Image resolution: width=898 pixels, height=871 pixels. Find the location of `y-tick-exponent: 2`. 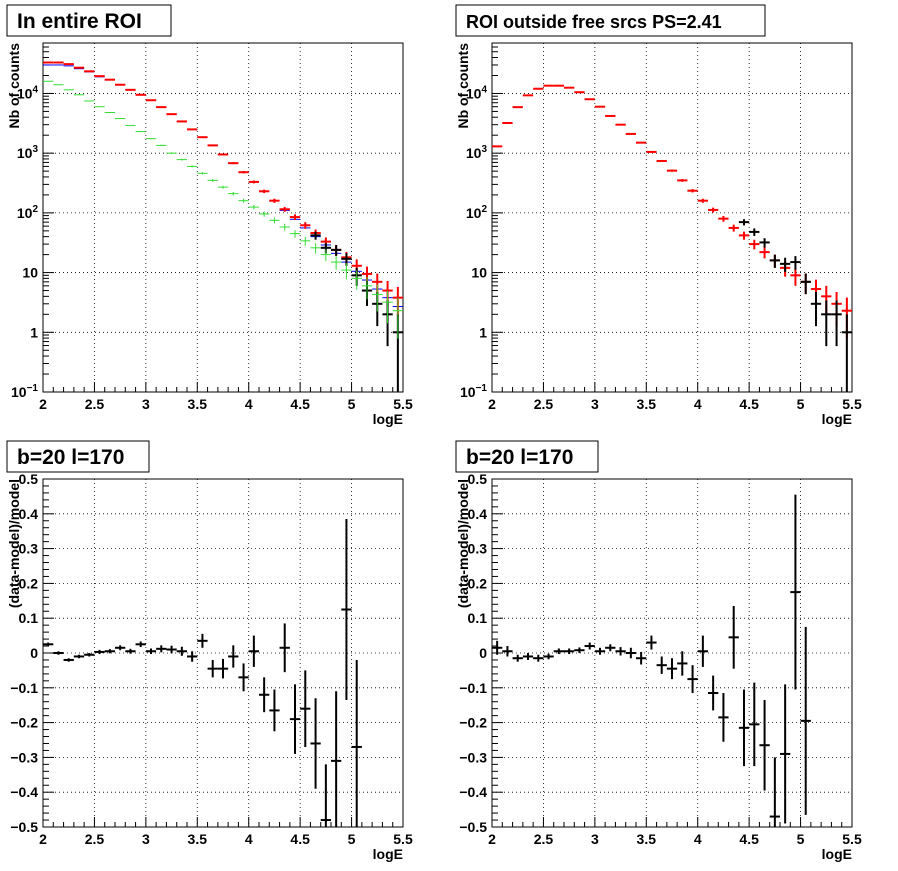

y-tick-exponent: 2 is located at coordinates (35, 209).